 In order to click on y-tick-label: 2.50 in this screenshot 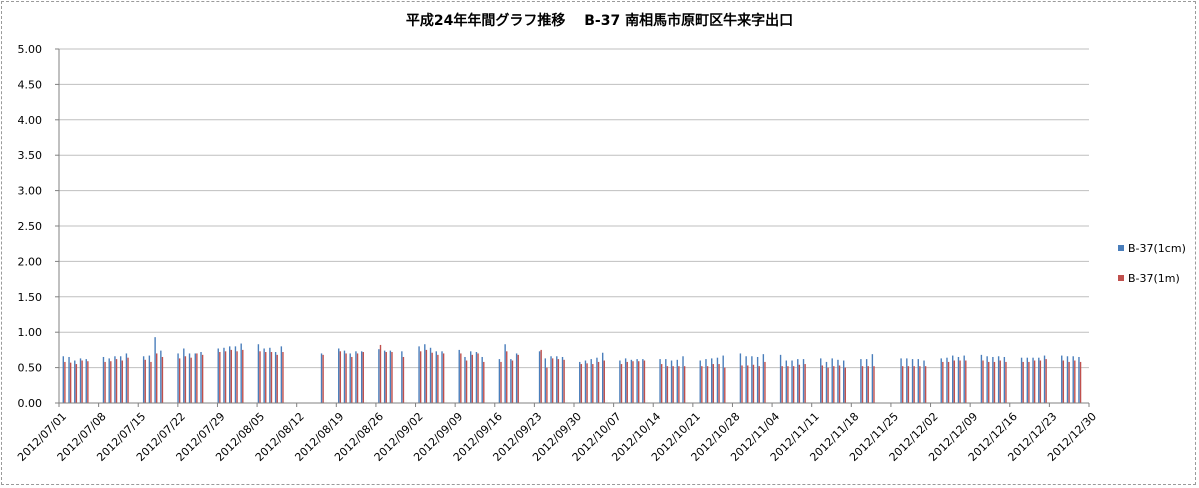, I will do `click(30, 226)`.